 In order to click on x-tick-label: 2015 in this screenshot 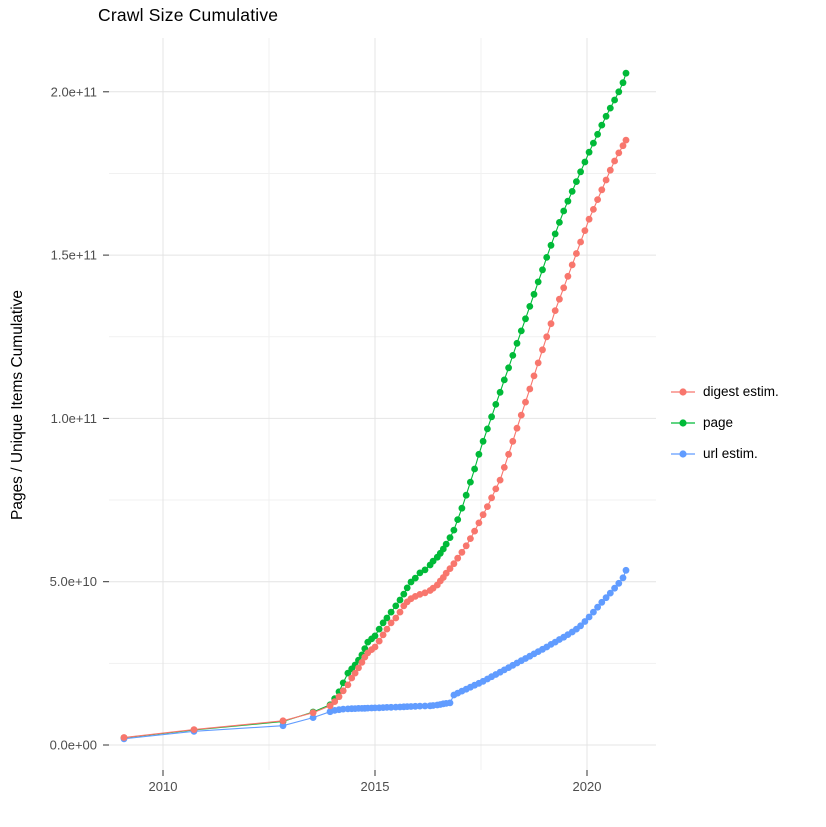, I will do `click(375, 786)`.